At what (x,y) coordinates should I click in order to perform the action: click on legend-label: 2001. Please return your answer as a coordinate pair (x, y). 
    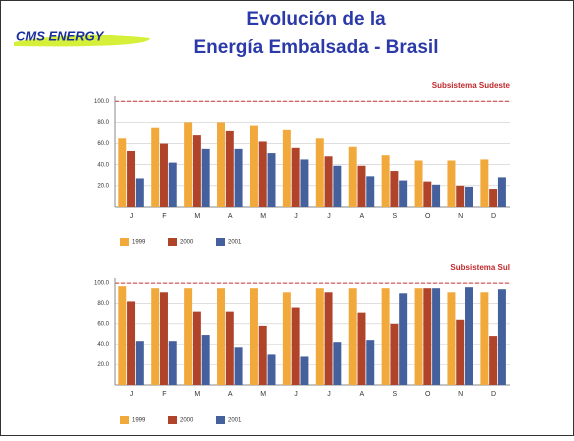
    Looking at the image, I should click on (235, 243).